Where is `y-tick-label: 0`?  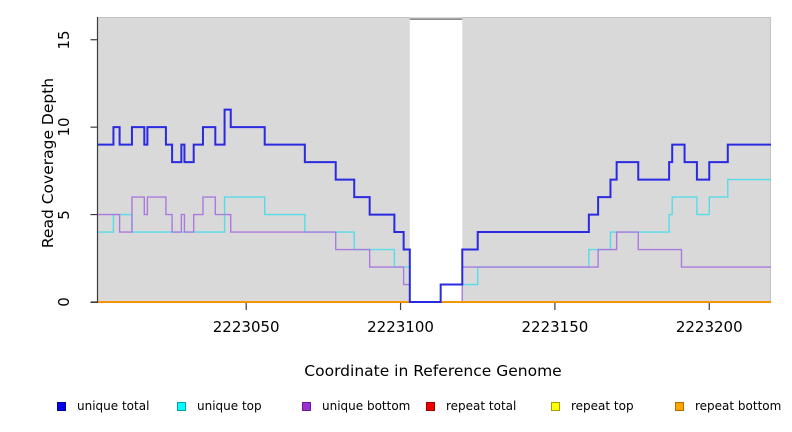
y-tick-label: 0 is located at coordinates (64, 302).